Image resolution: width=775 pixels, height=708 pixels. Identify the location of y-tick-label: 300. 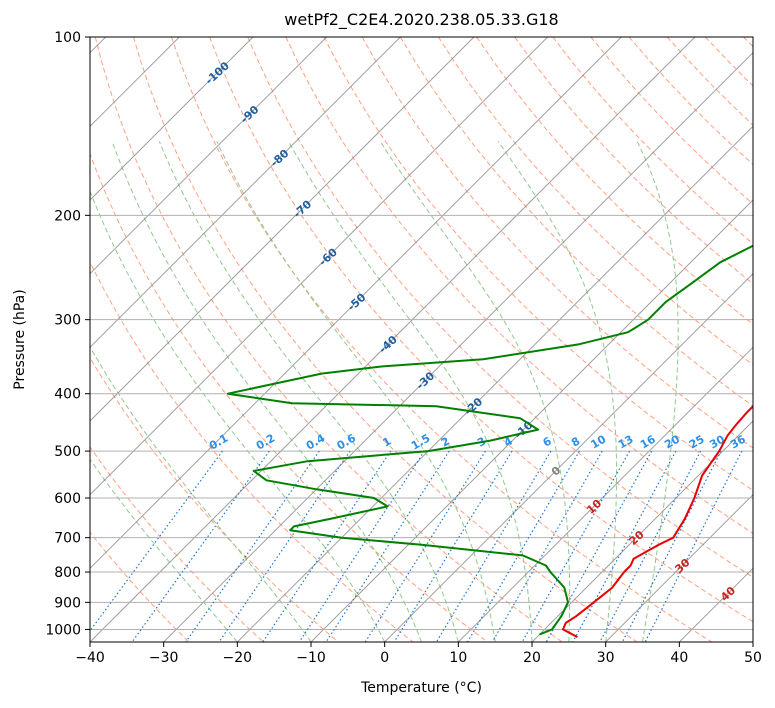
(67, 321).